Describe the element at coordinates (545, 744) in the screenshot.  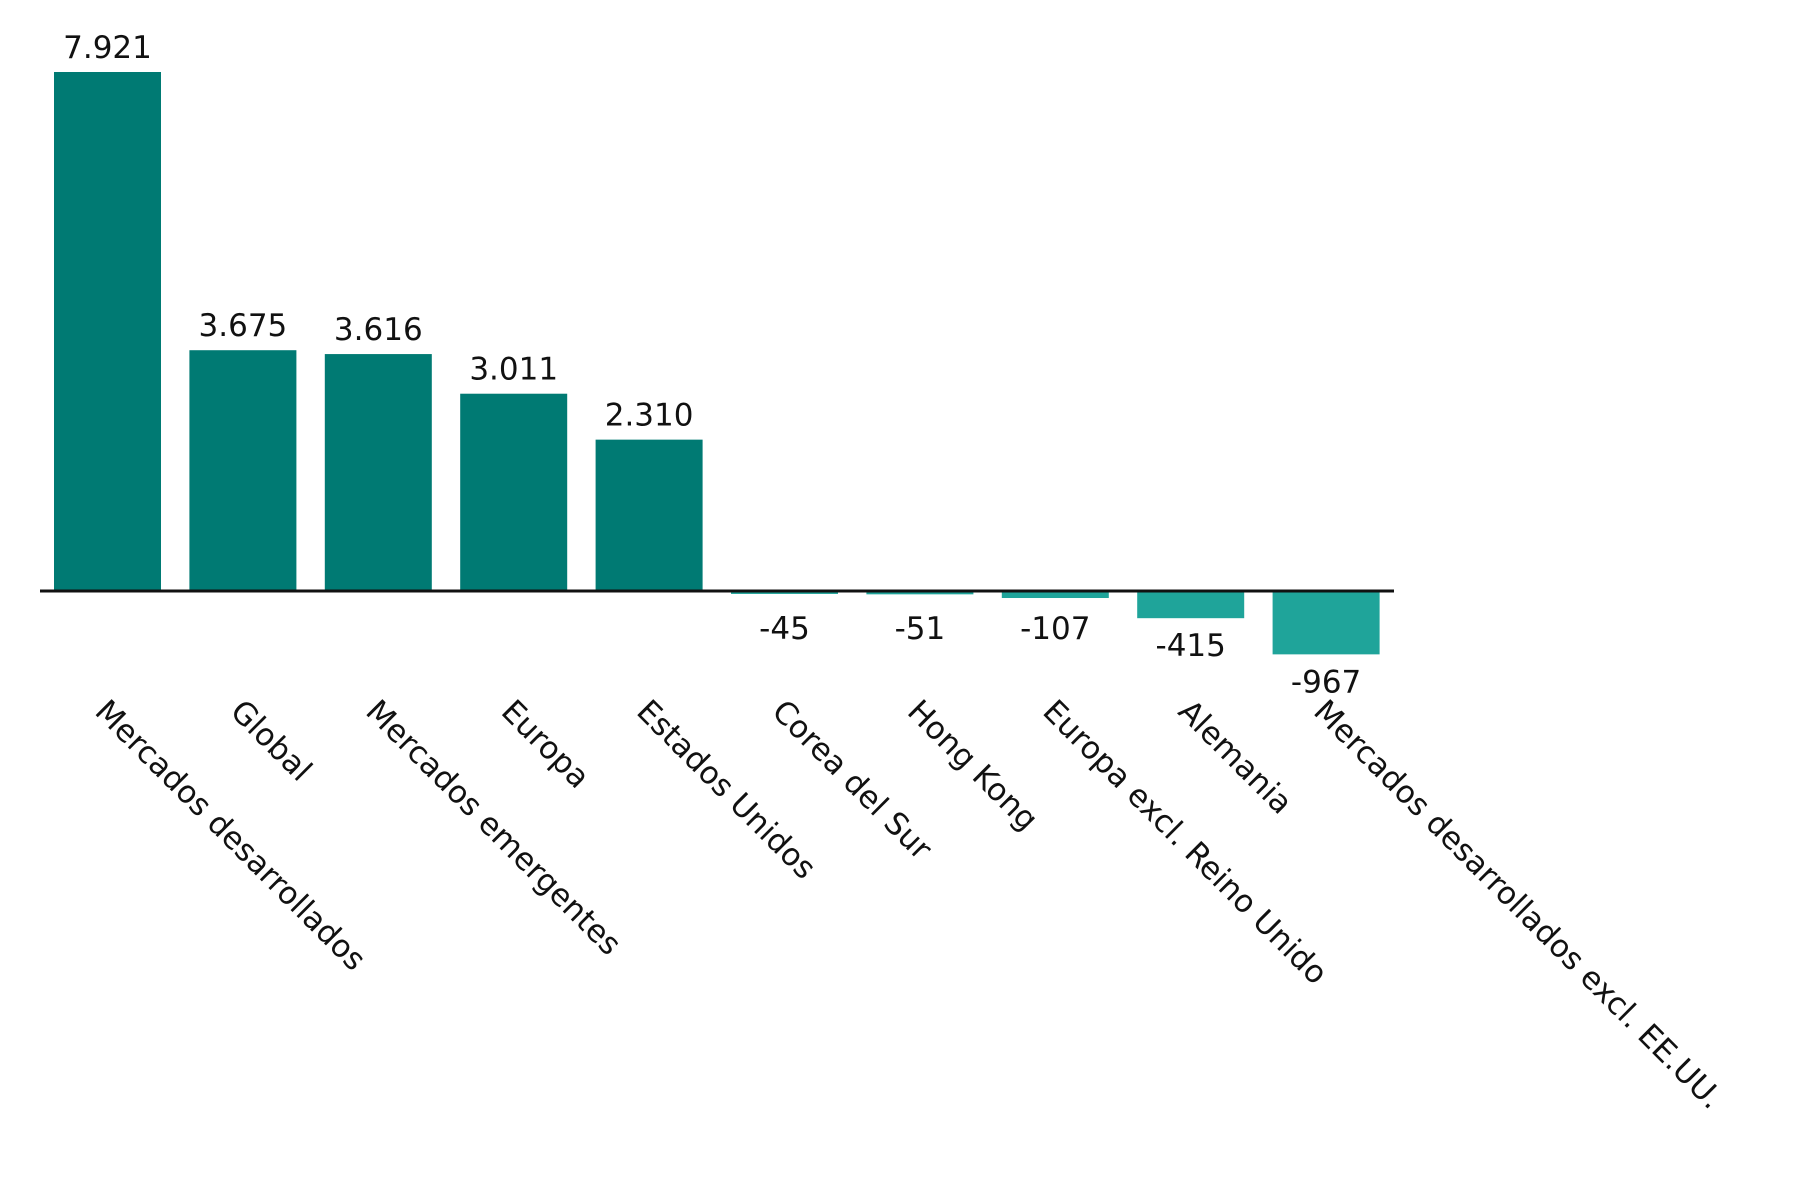
I see `x-tick-label: Europa` at that location.